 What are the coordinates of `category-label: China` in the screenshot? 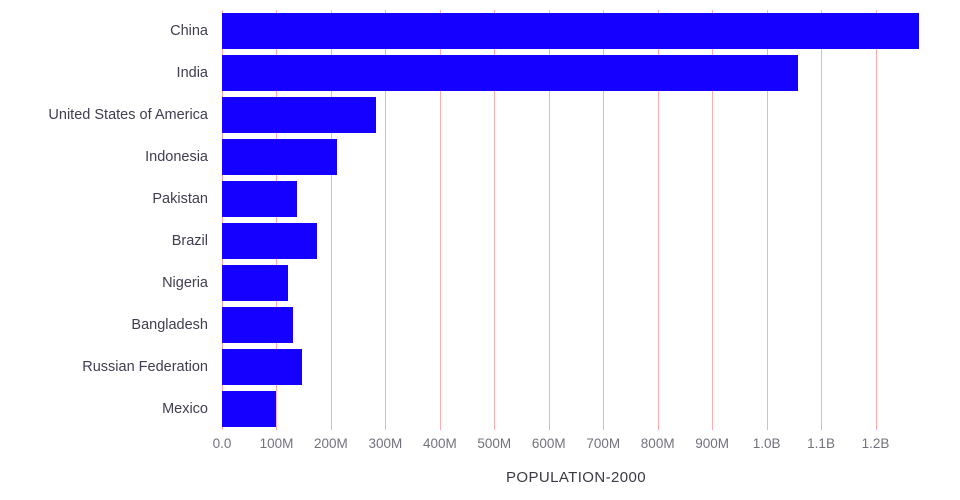 It's located at (189, 31).